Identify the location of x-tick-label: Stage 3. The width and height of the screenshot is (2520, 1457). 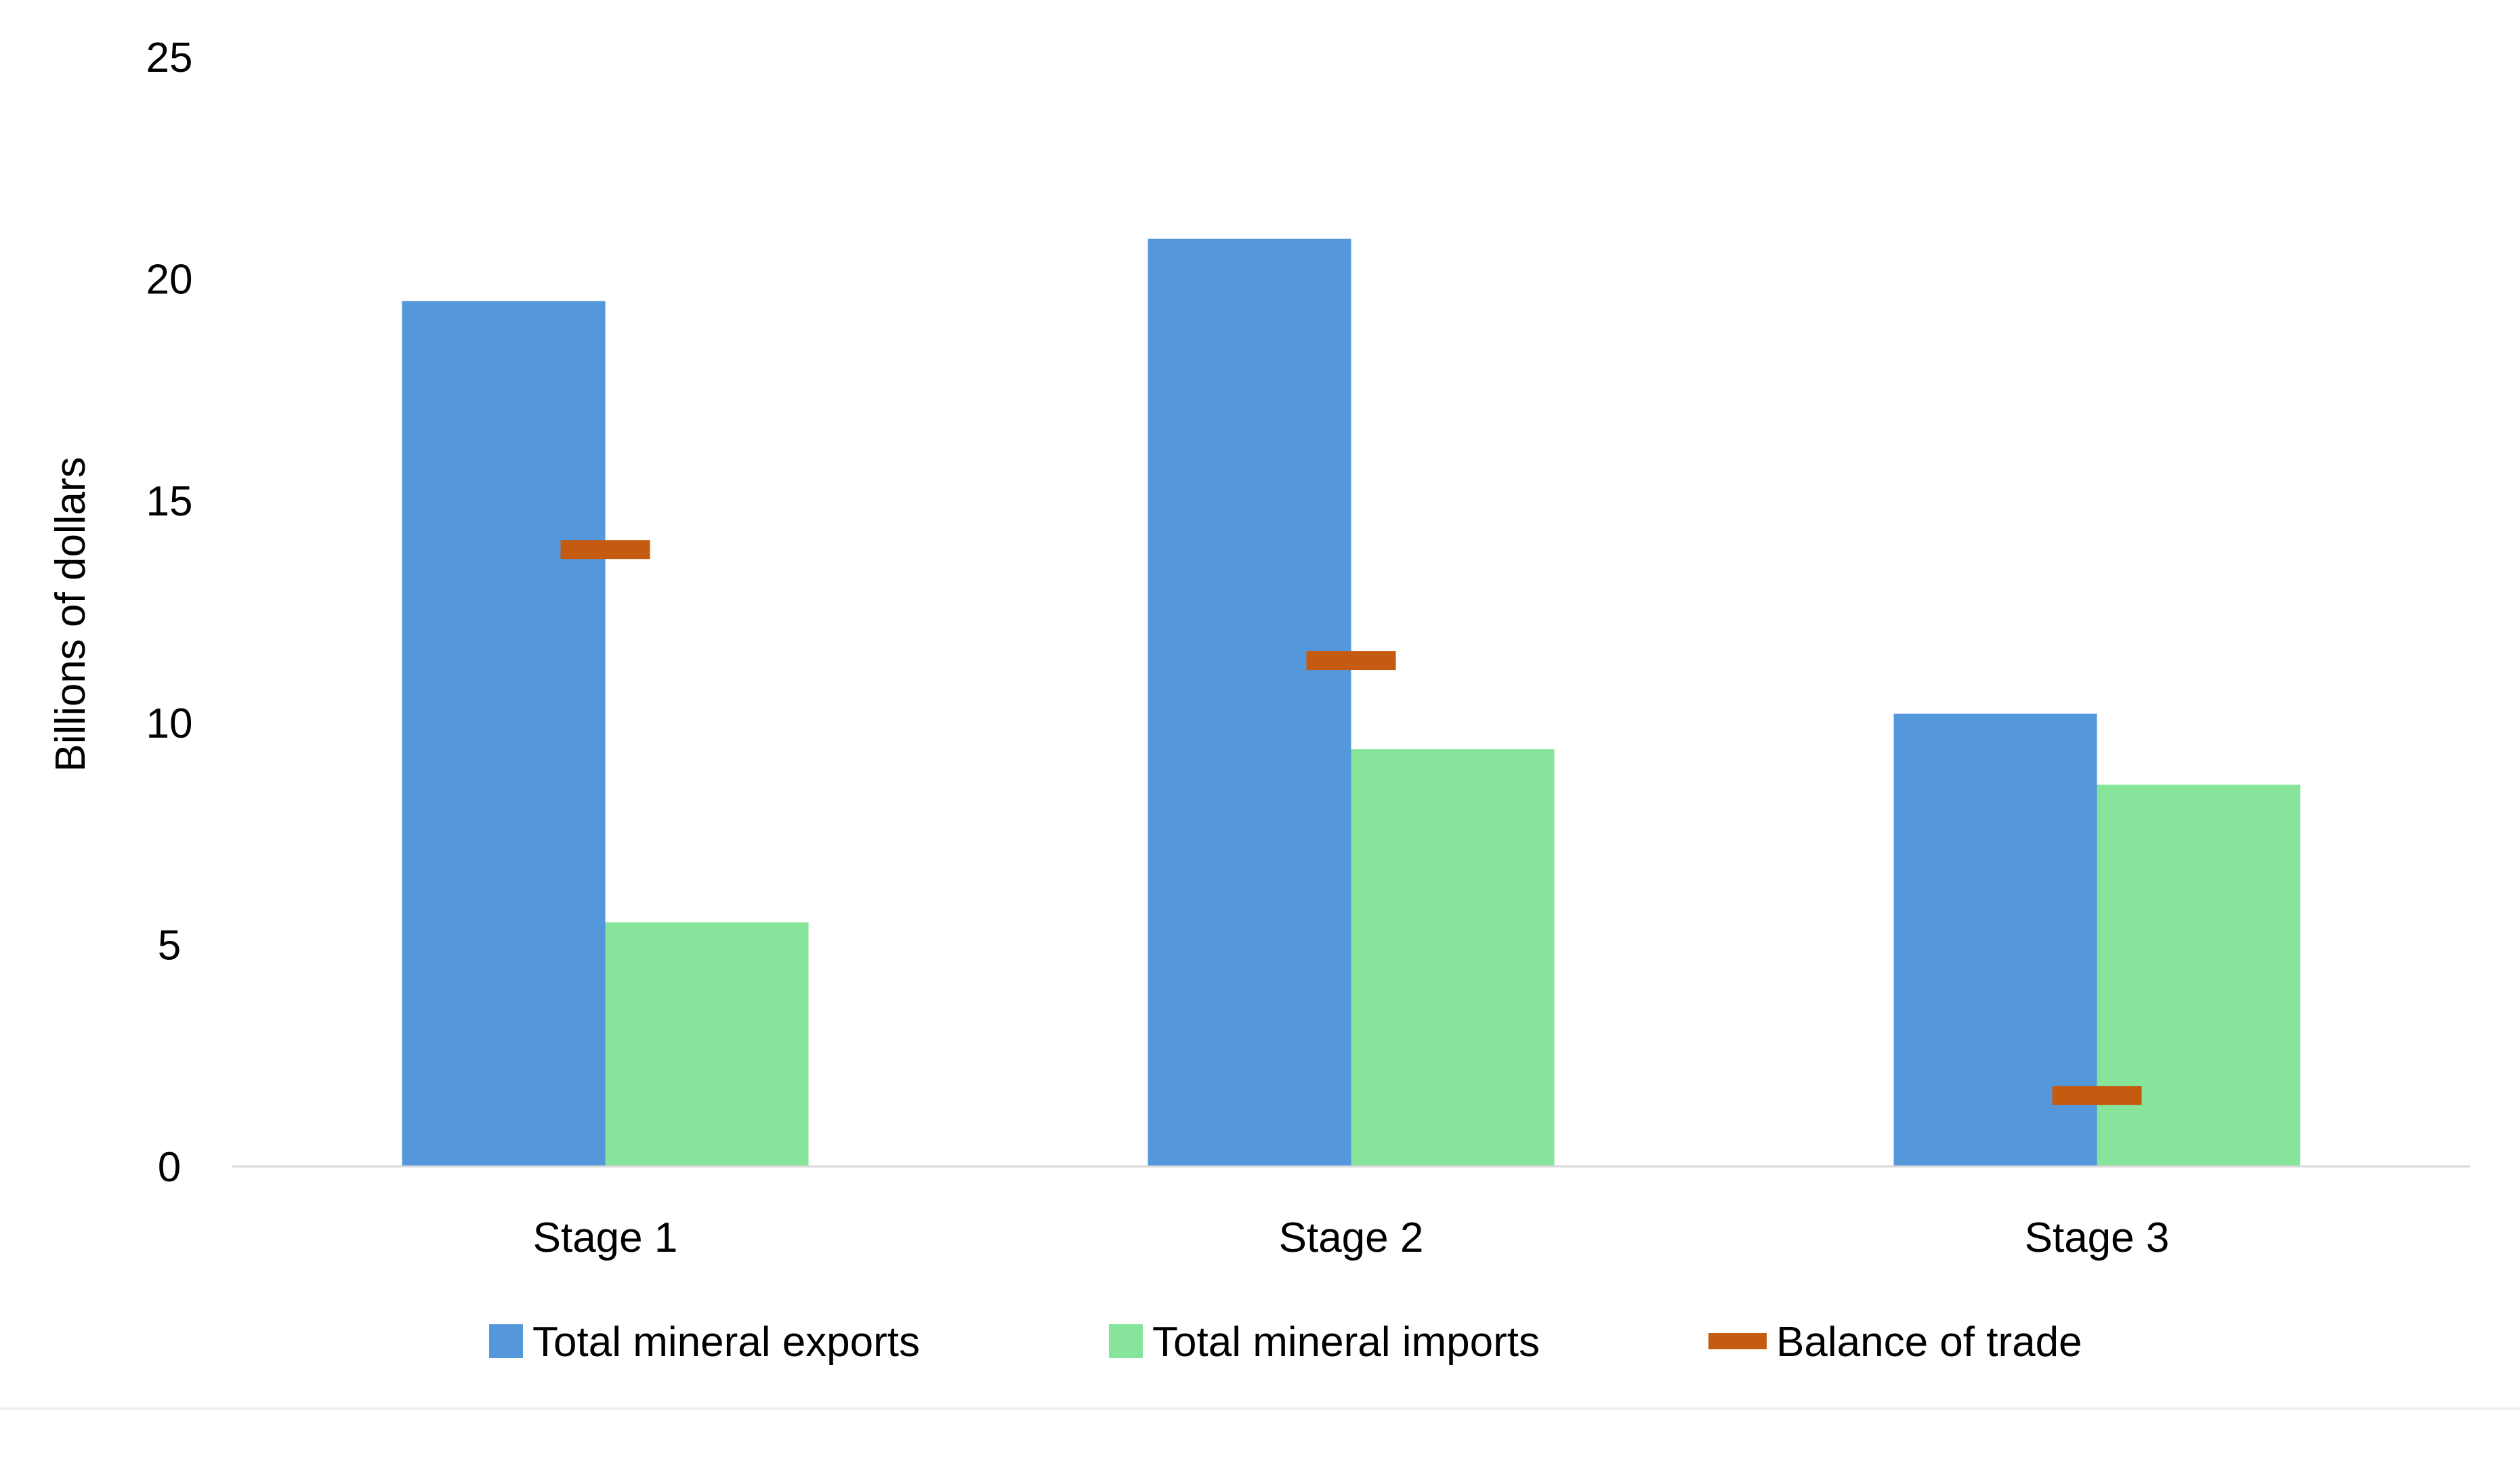
(2097, 1238).